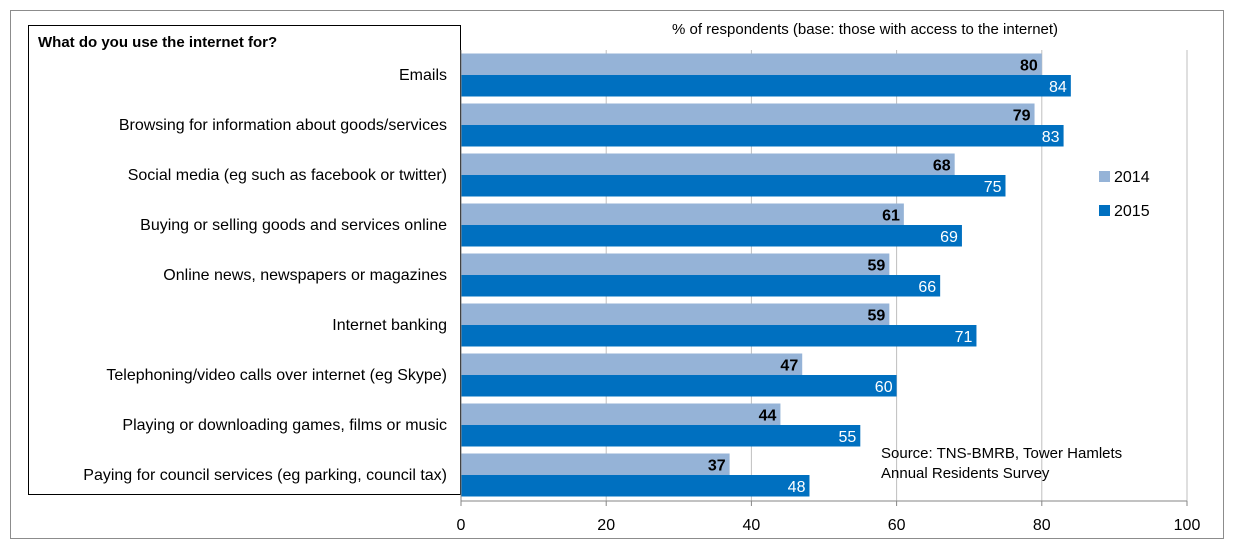 This screenshot has height=544, width=1234. Describe the element at coordinates (752, 525) in the screenshot. I see `x-tick-label: 40` at that location.